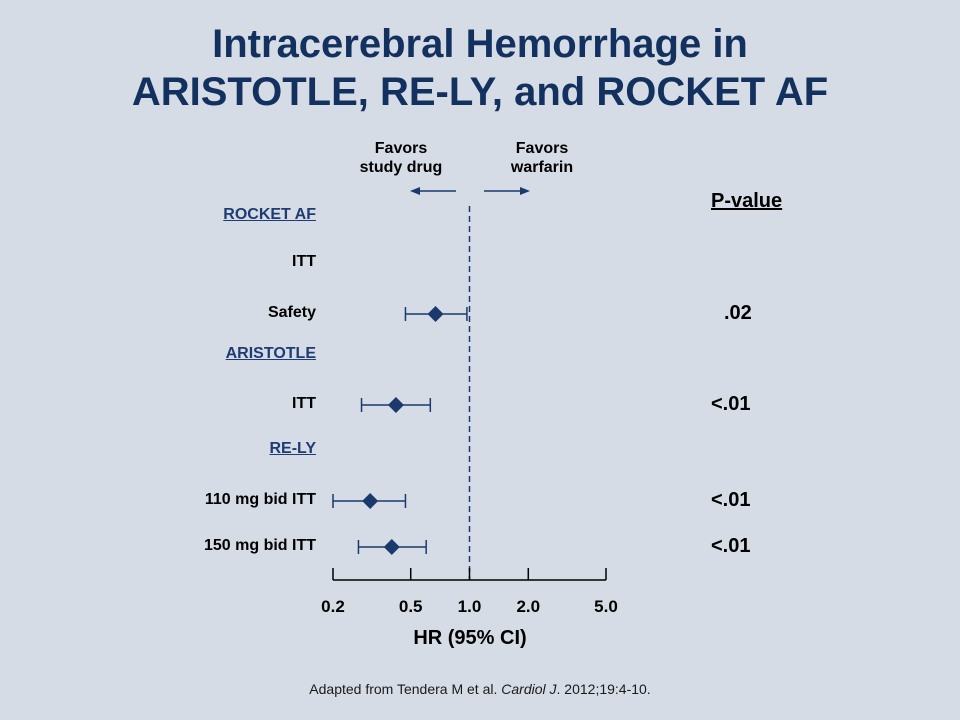 The image size is (960, 720). I want to click on title-line-2: ARISTOTLE, RE-LY, and ROCKET AF, so click(480, 92).